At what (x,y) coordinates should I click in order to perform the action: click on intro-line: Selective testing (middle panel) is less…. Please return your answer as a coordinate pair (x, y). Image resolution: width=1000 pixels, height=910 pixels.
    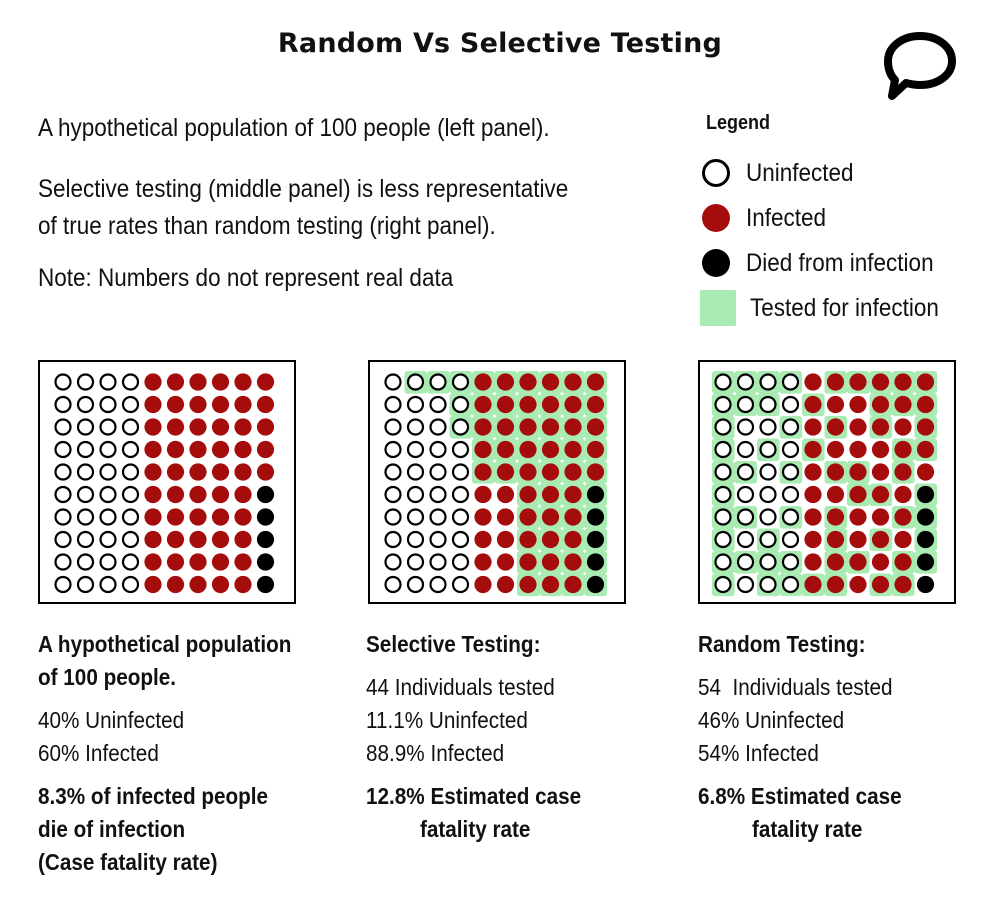
    Looking at the image, I should click on (303, 189).